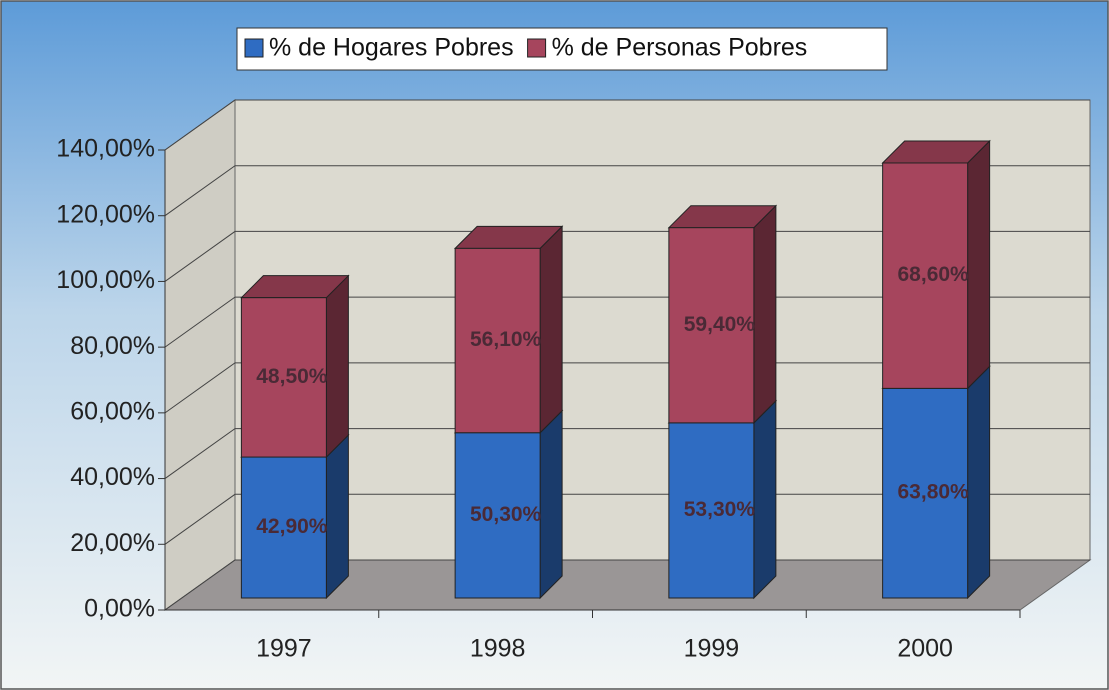 The image size is (1109, 690). What do you see at coordinates (119, 609) in the screenshot?
I see `y-tick-label: 0,00%` at bounding box center [119, 609].